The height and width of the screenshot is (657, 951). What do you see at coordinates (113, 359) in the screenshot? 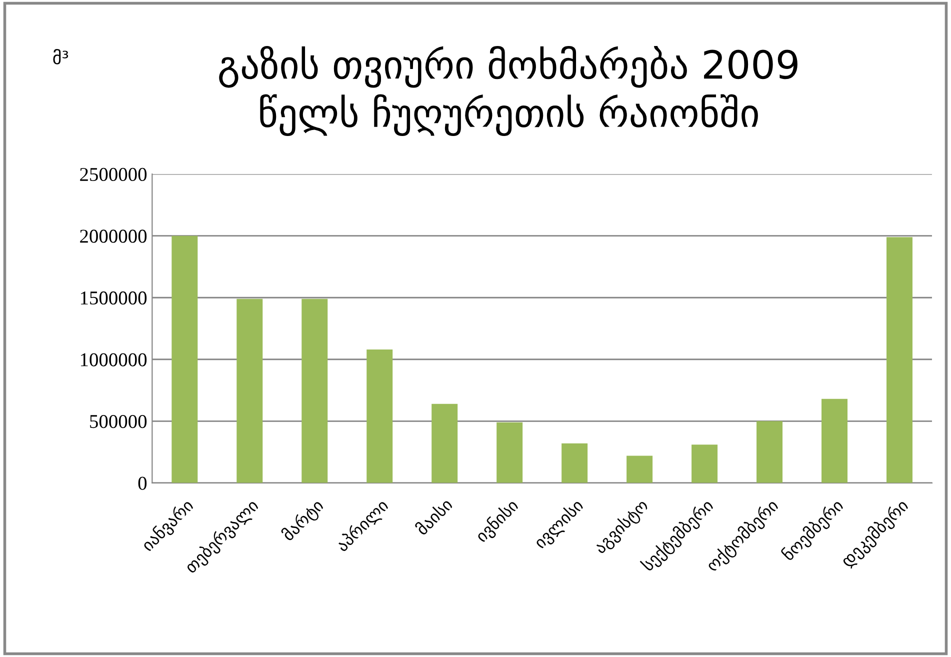
I see `y-tick-label: 1000000` at bounding box center [113, 359].